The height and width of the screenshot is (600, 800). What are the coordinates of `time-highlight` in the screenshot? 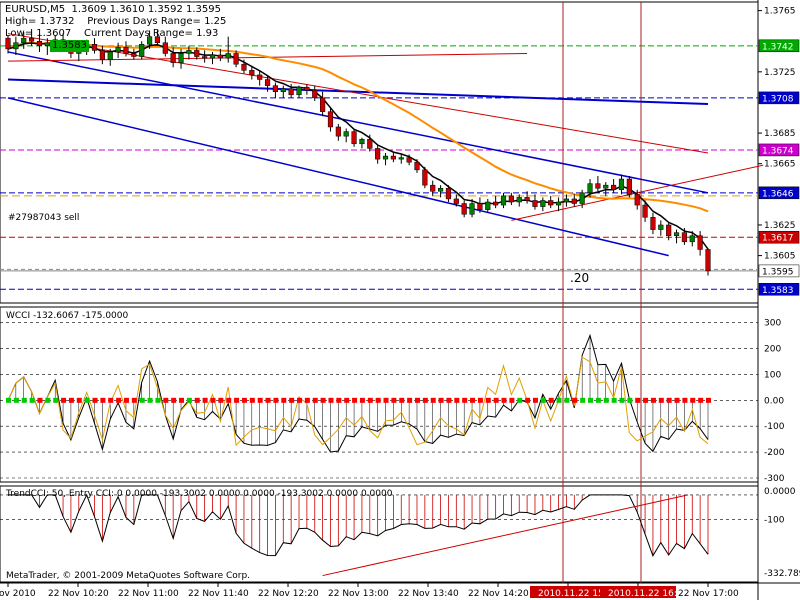 It's located at (568, 592).